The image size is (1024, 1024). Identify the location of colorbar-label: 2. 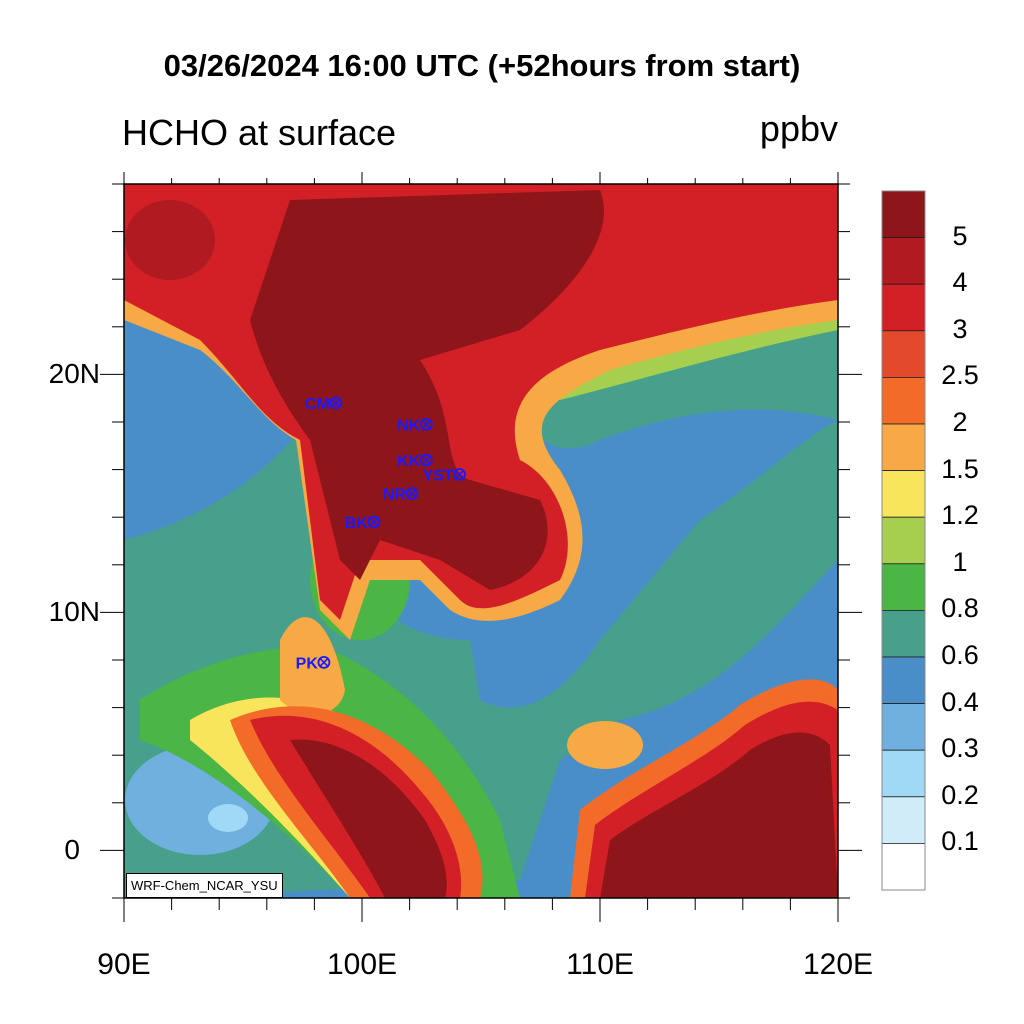
(960, 422).